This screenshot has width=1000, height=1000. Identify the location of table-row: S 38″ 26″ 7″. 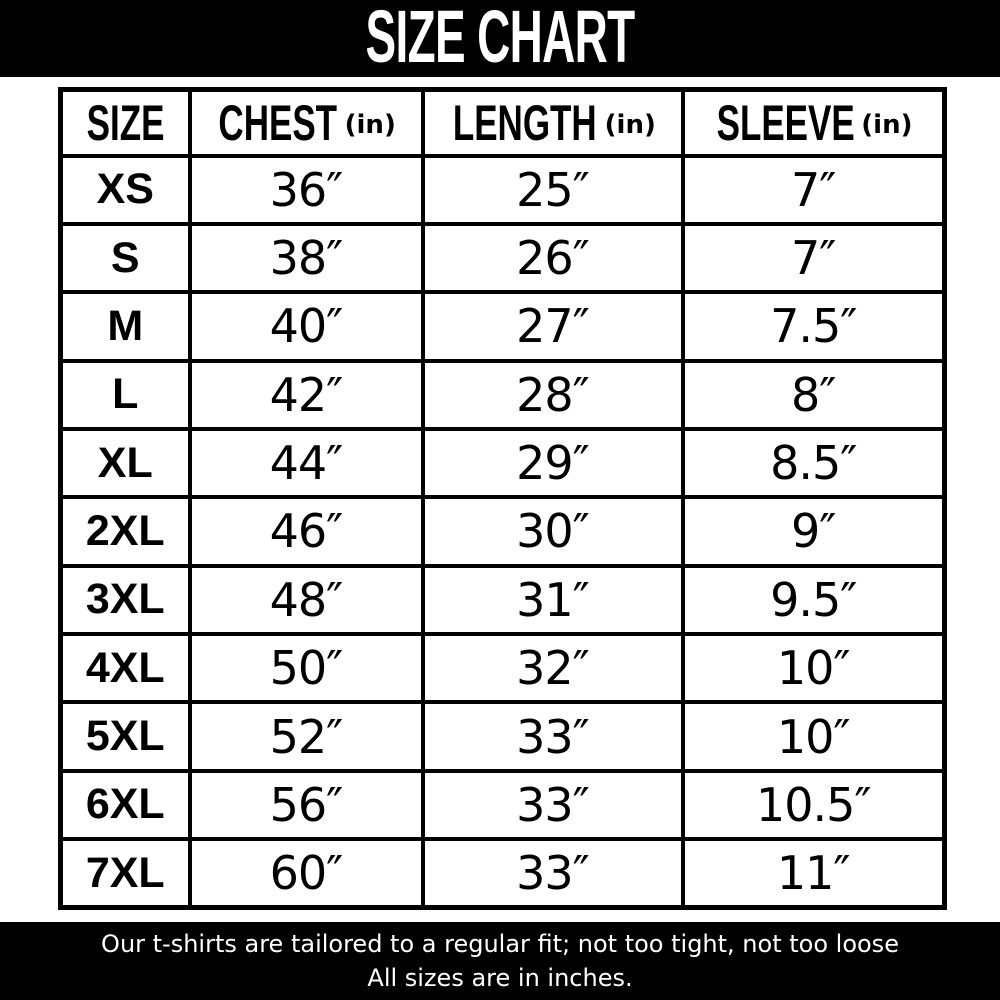
(502, 258).